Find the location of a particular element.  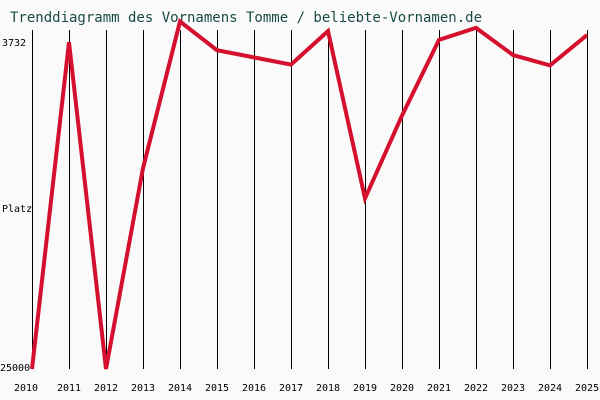

x-tick-2014: 2014 is located at coordinates (180, 388).